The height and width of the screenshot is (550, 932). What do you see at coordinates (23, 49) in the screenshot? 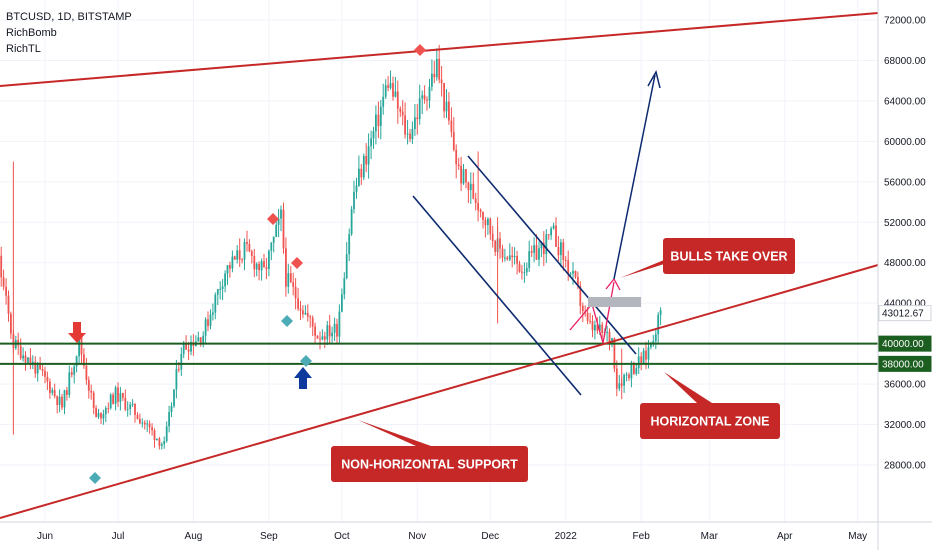
I see `indicator-richtl: RichTL` at bounding box center [23, 49].